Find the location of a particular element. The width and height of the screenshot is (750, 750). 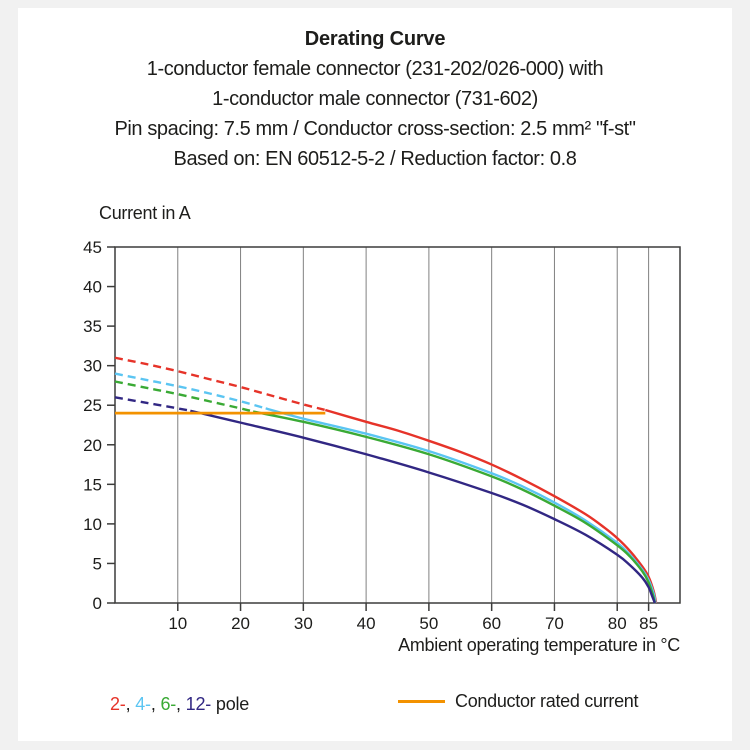

4-pole-curve-solid is located at coordinates (461, 505).